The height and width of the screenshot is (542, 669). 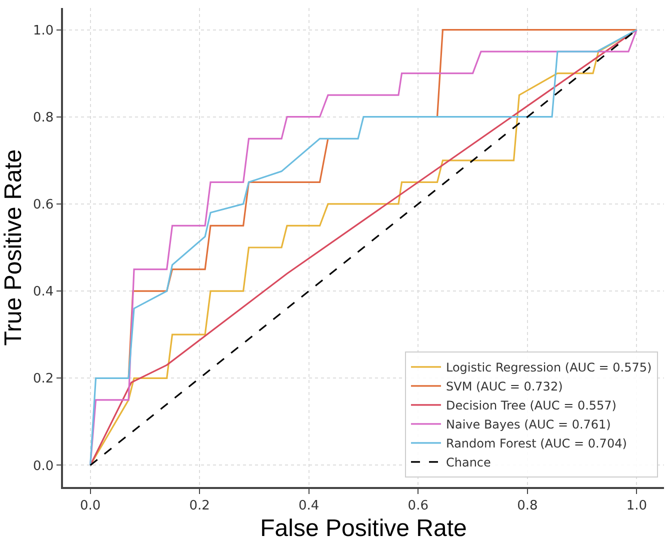 What do you see at coordinates (363, 528) in the screenshot?
I see `x-axis-title: False Positive Rate` at bounding box center [363, 528].